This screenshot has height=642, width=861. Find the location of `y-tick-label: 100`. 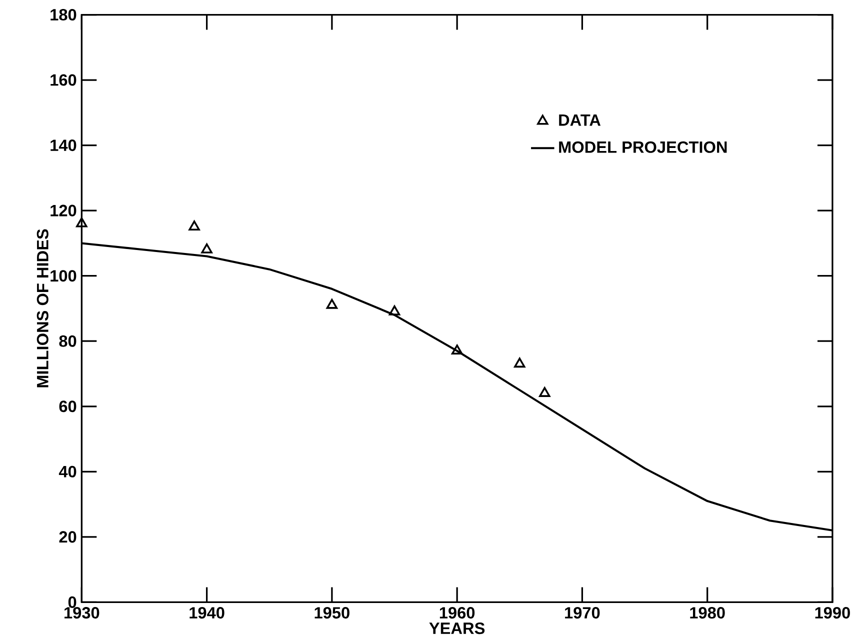

y-tick-label: 100 is located at coordinates (63, 276).